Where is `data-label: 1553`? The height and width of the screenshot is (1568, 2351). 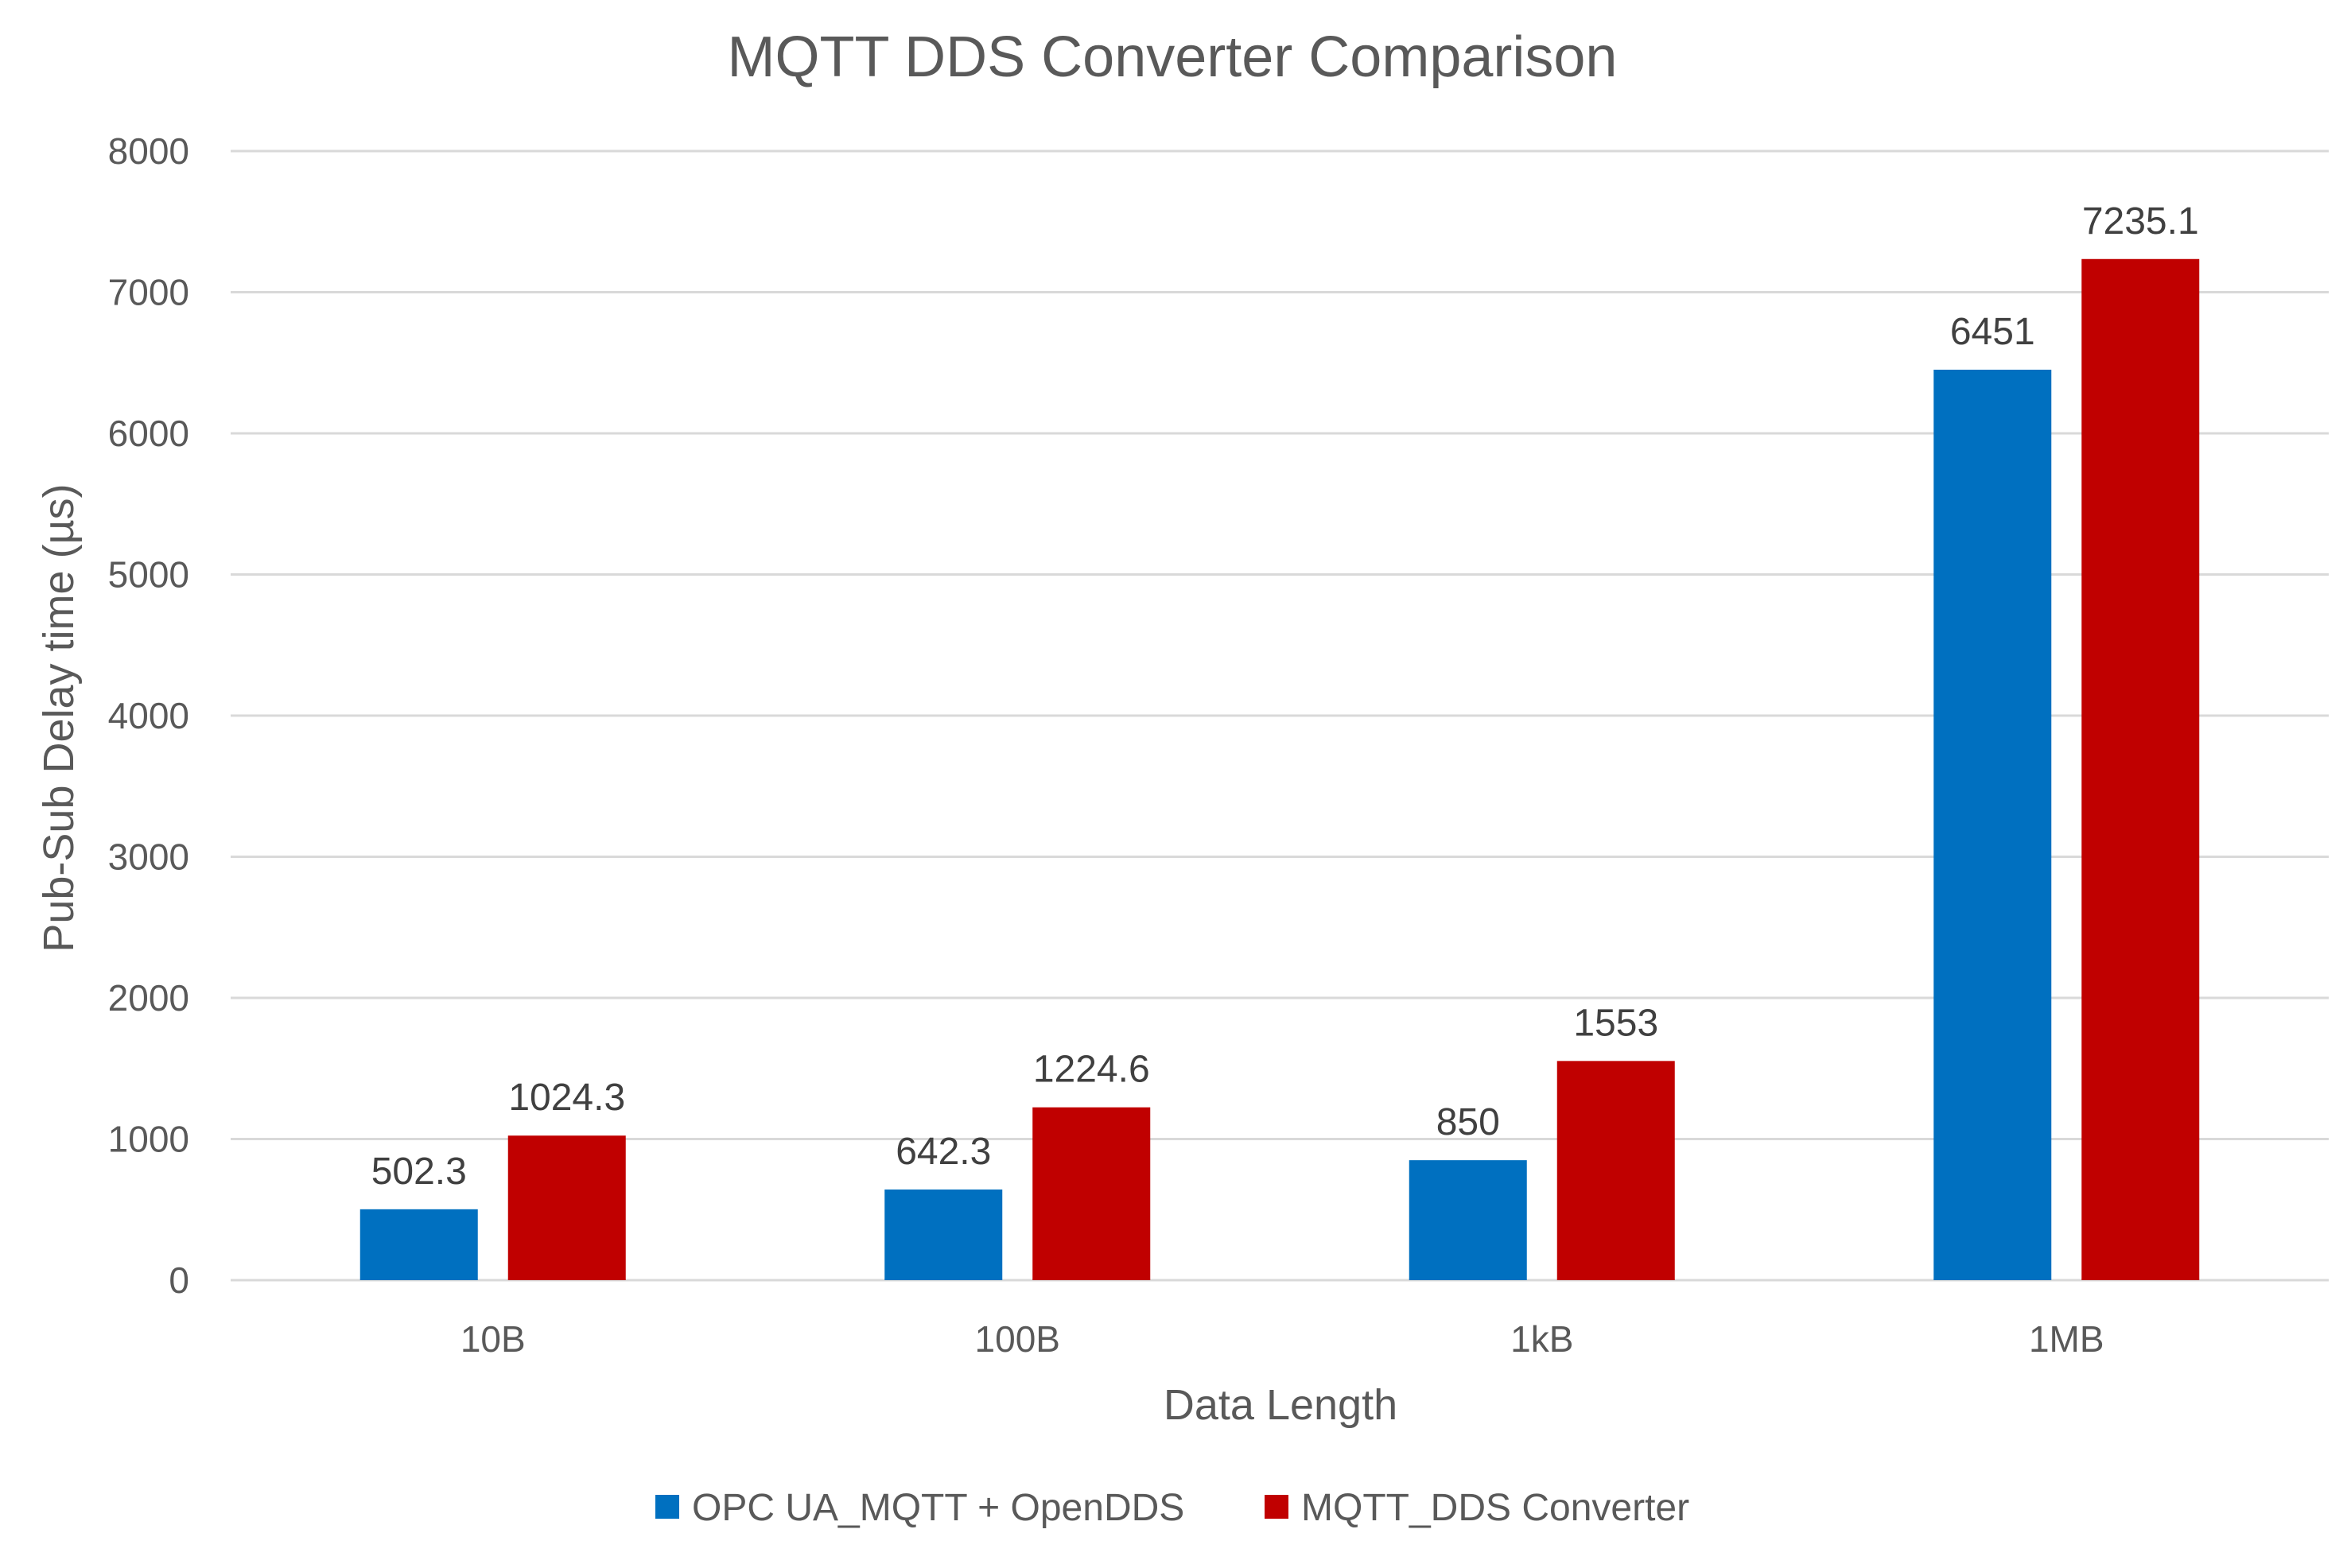
data-label: 1553 is located at coordinates (1615, 1023).